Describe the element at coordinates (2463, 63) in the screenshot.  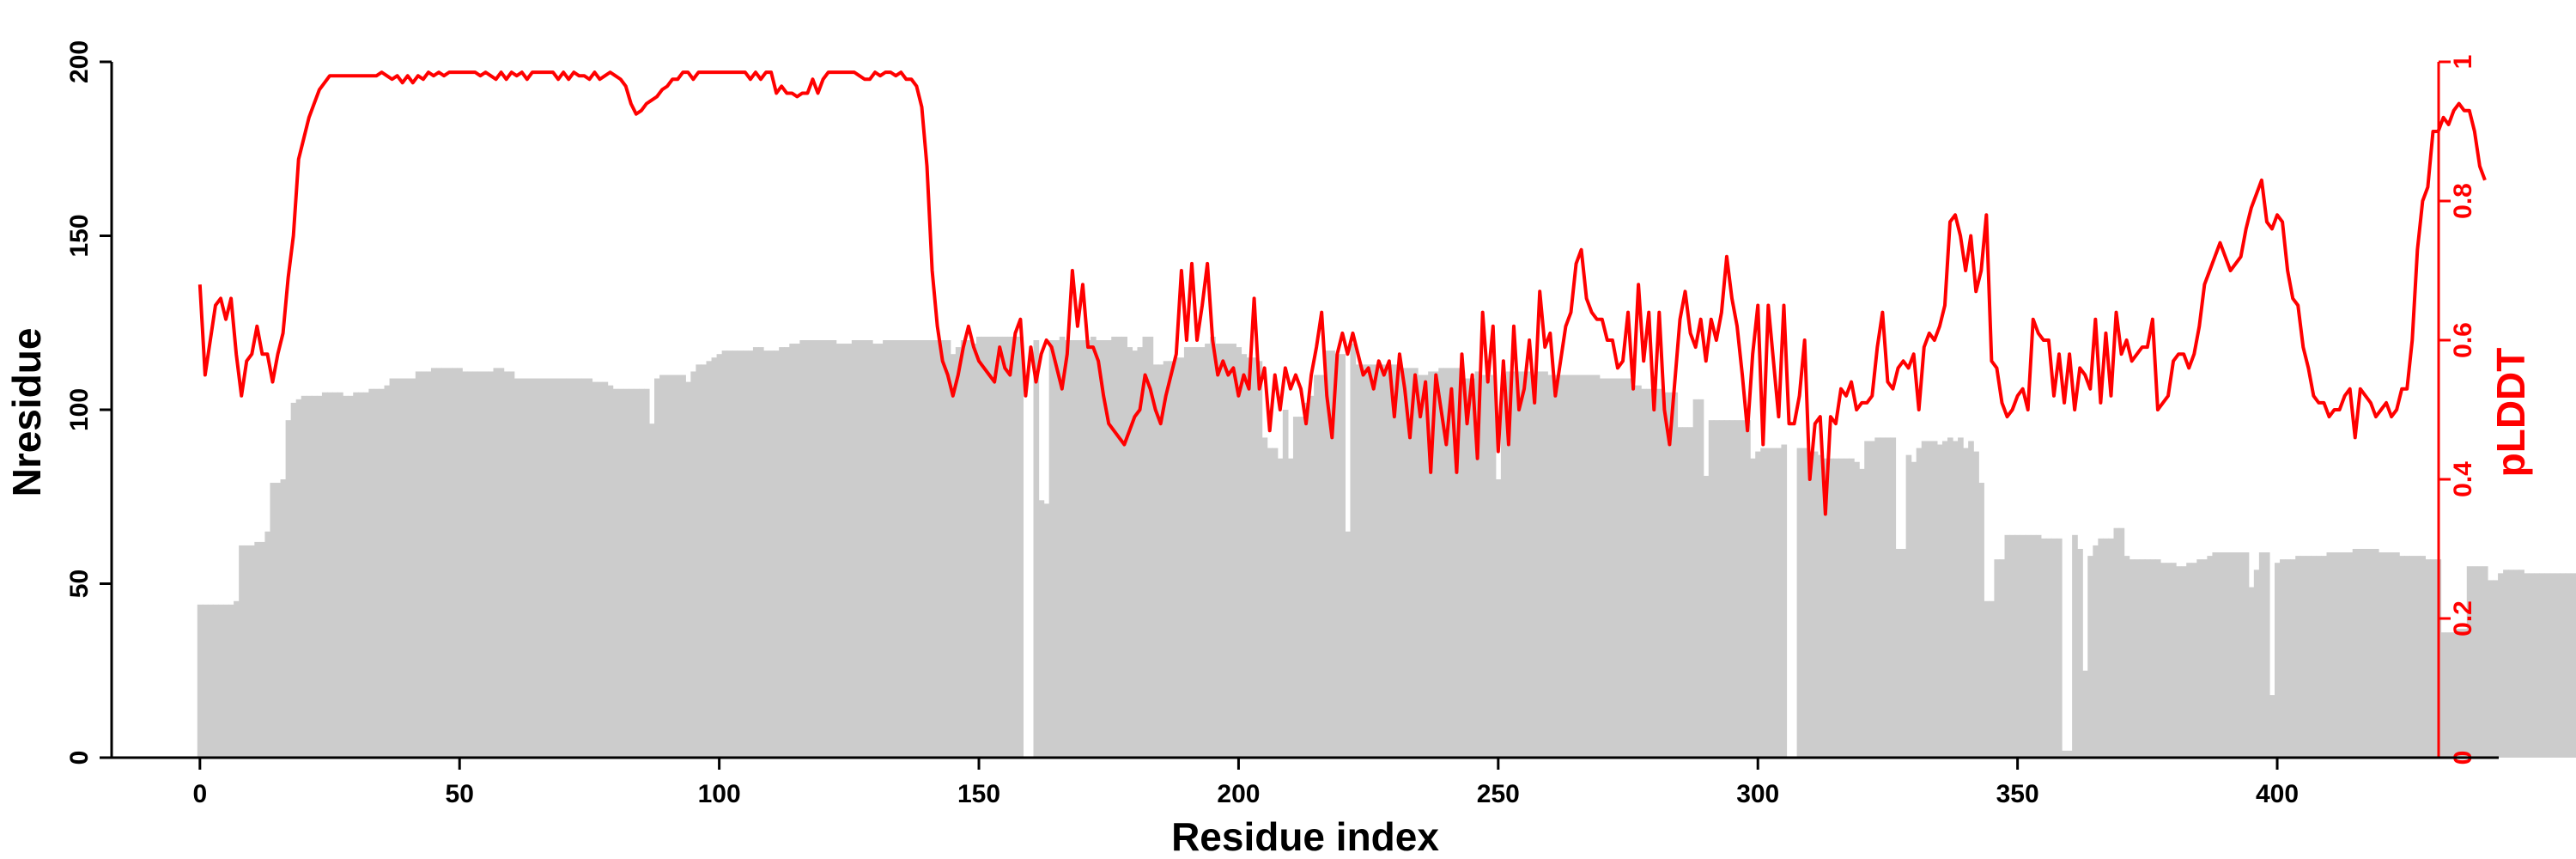
I see `y2-tick-label: 1` at that location.